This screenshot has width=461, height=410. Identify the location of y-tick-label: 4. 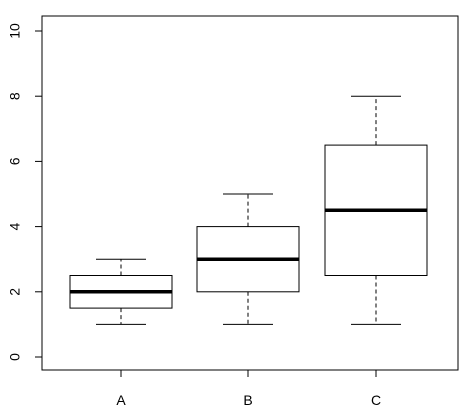
(15, 226).